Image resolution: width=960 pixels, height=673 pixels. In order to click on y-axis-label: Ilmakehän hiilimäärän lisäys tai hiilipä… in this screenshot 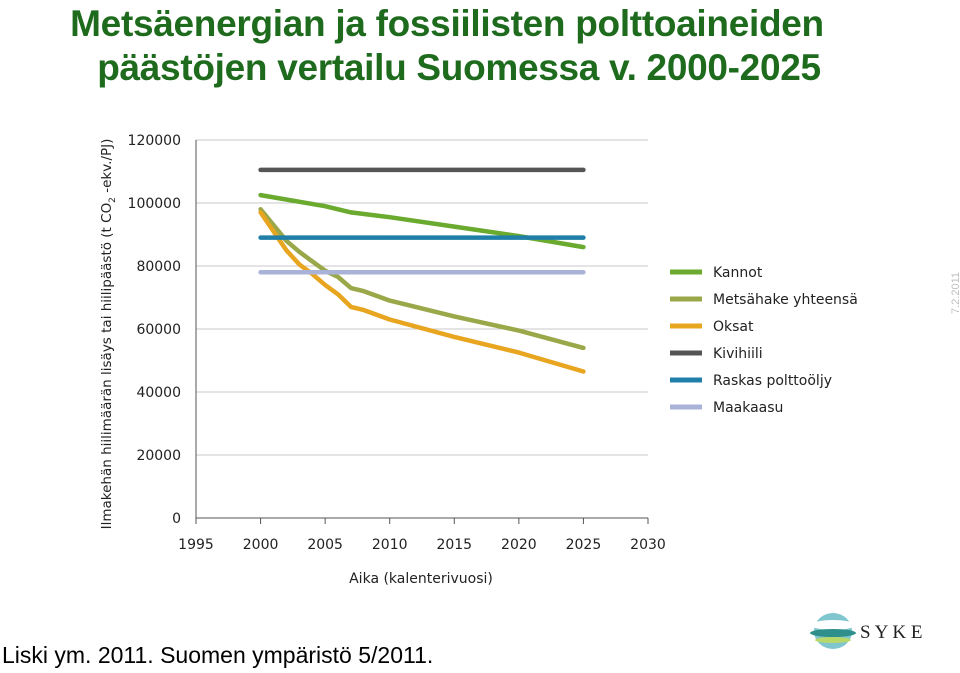, I will do `click(108, 334)`.